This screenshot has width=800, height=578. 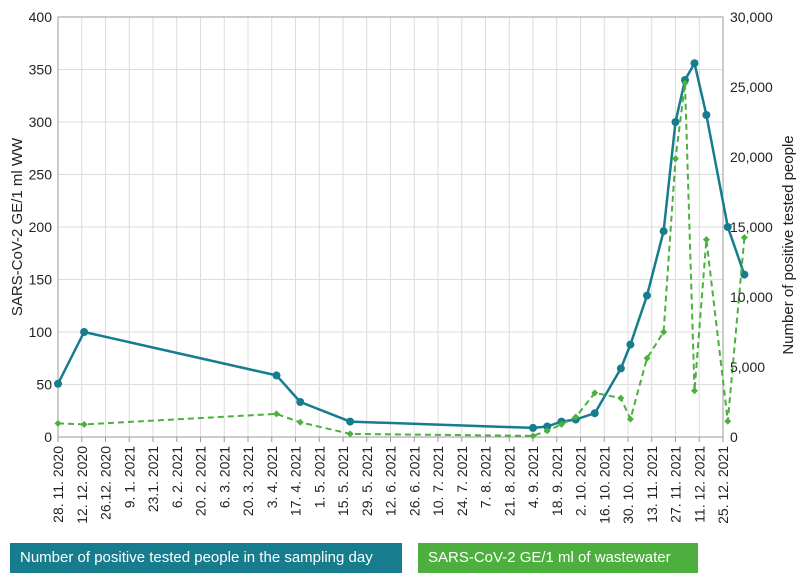 I want to click on x-tick-label: 24. 7. 2021, so click(x=462, y=481).